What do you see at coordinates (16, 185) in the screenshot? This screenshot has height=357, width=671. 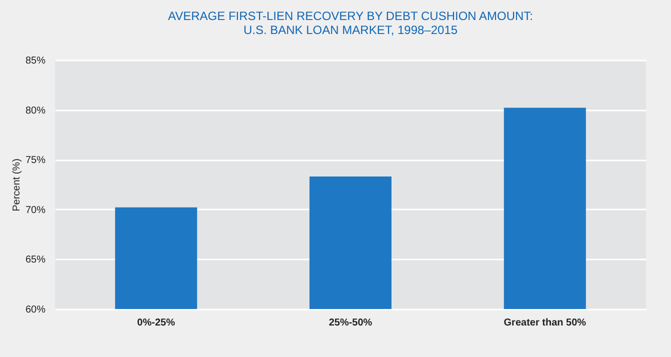 I see `y-axis-title: Percent (%)` at bounding box center [16, 185].